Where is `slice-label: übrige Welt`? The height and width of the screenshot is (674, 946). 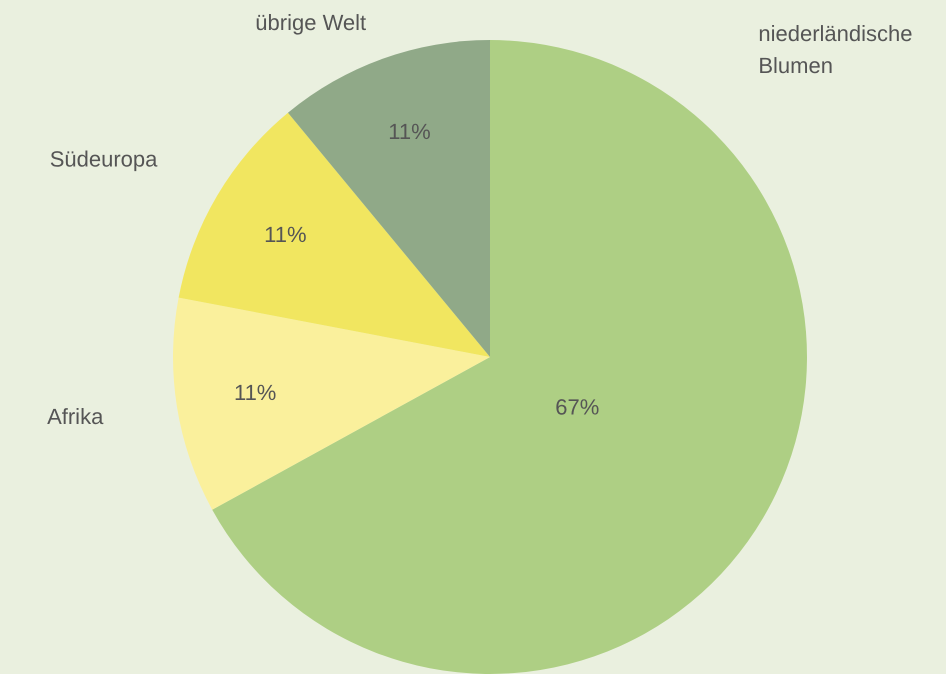
slice-label: übrige Welt is located at coordinates (310, 22).